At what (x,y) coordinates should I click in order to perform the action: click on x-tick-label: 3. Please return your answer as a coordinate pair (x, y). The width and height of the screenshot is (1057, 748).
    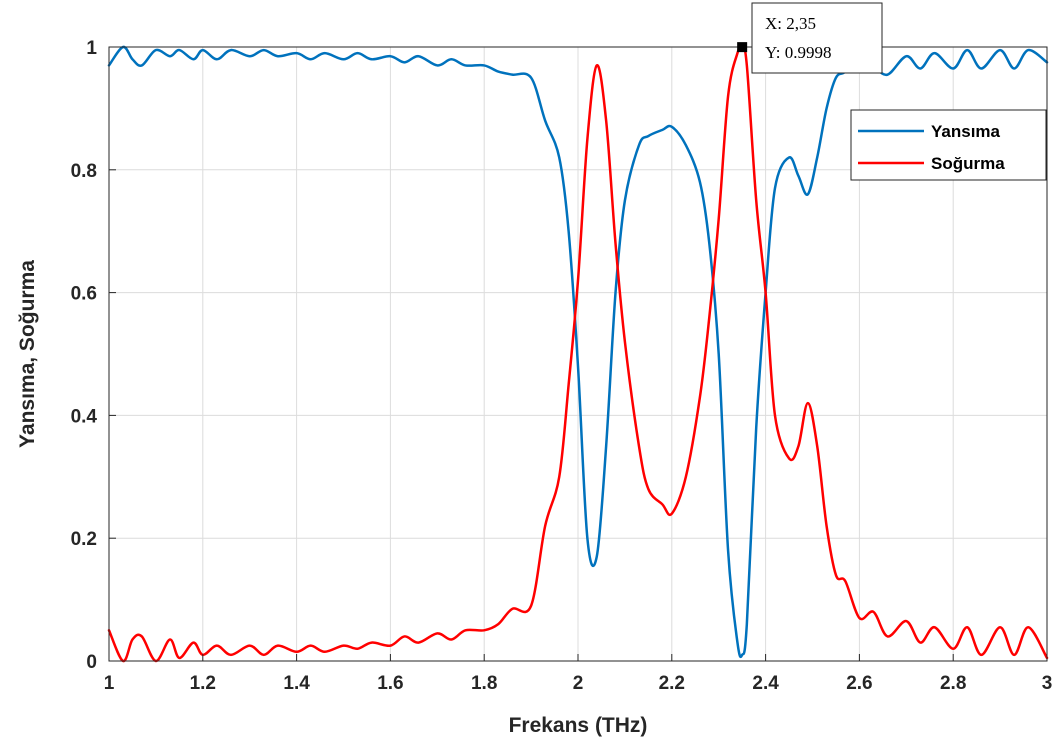
    Looking at the image, I should click on (1047, 683).